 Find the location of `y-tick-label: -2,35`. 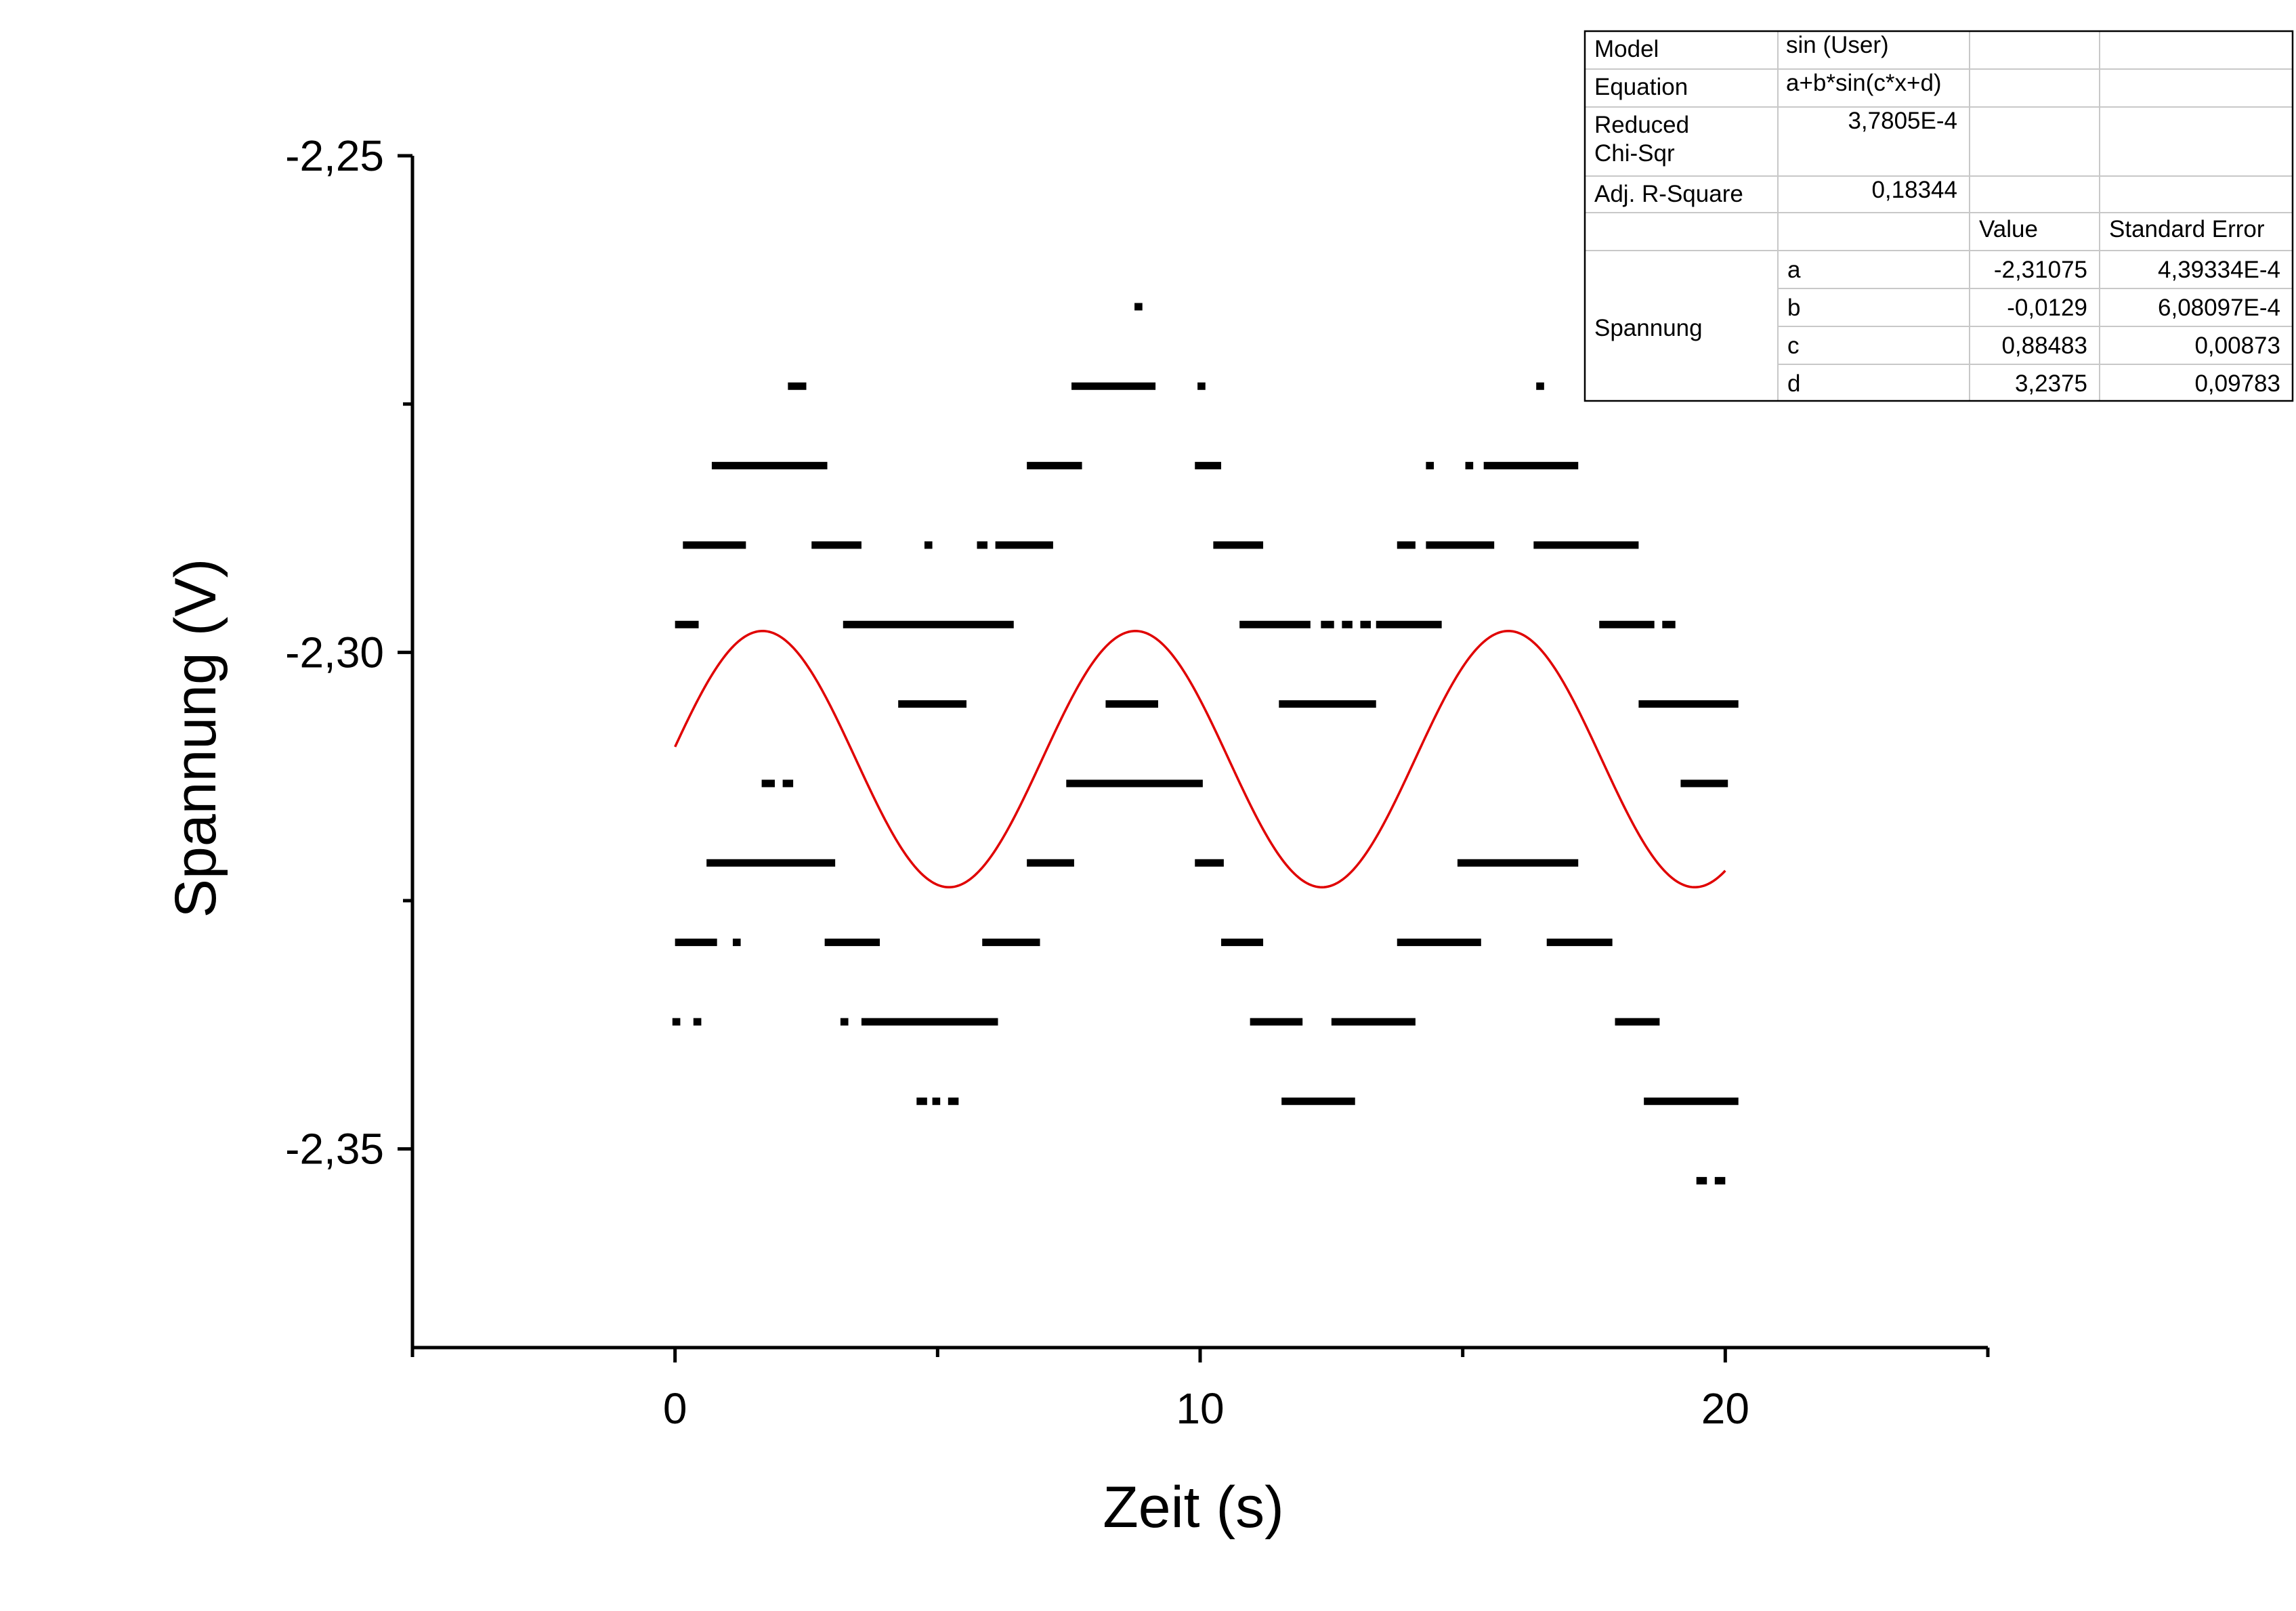

y-tick-label: -2,35 is located at coordinates (334, 1149).